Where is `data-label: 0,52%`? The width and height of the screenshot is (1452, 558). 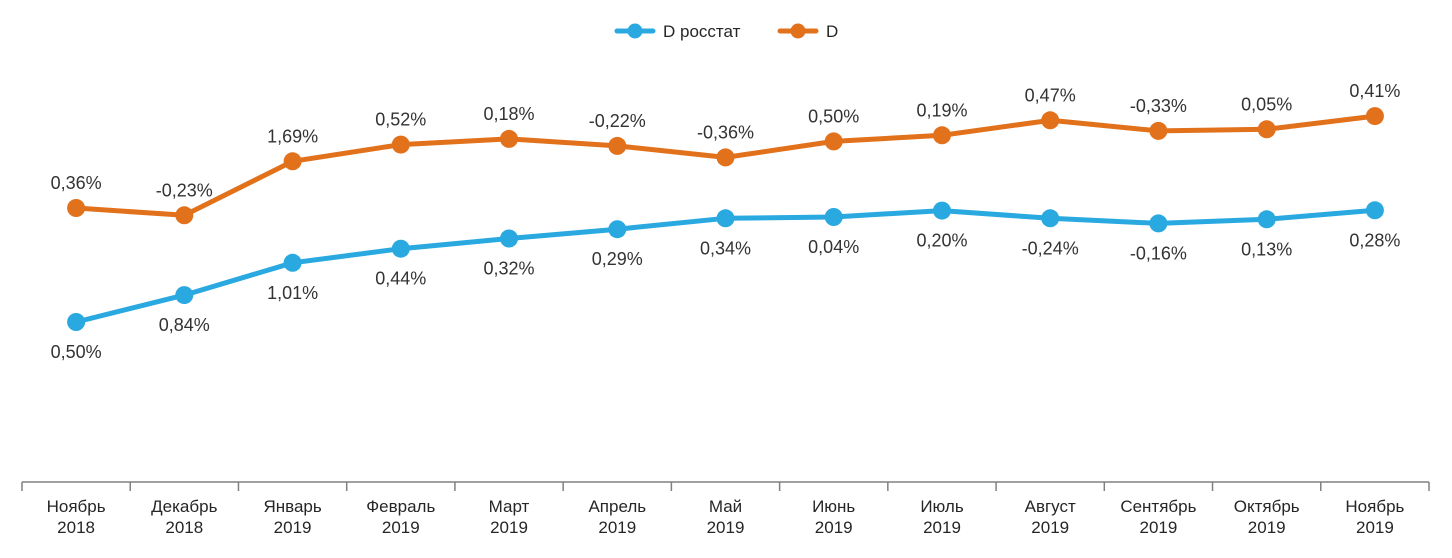
data-label: 0,52% is located at coordinates (400, 120).